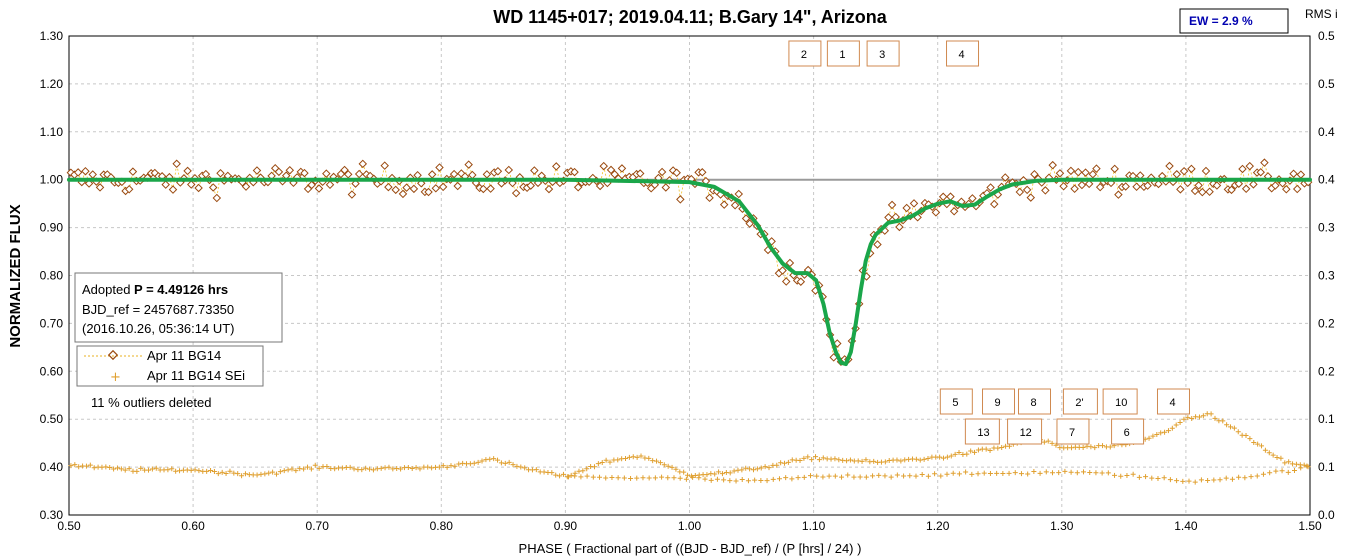 The width and height of the screenshot is (1347, 560). Describe the element at coordinates (1221, 21) in the screenshot. I see `ew-label: EW = 2.9 %` at that location.